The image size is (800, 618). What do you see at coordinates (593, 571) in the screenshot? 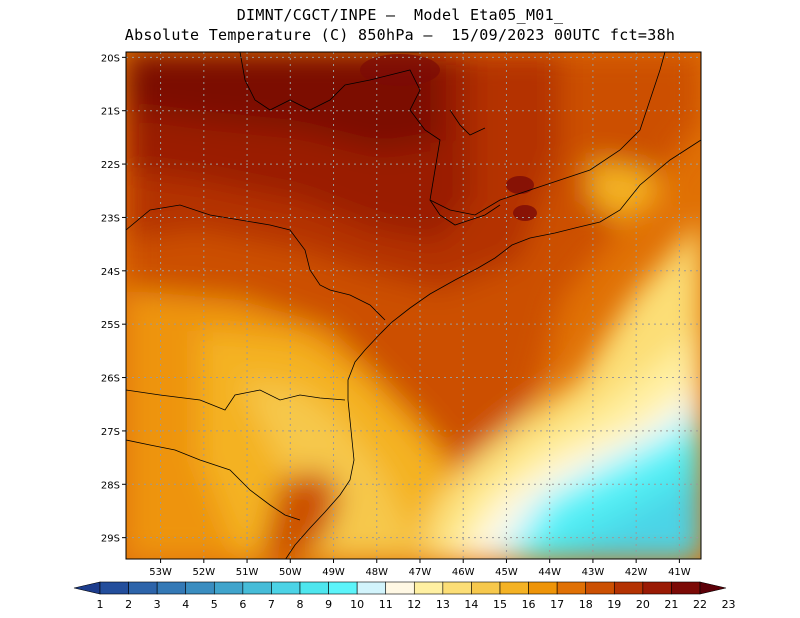
I see `lon-tick-label: 43W` at bounding box center [593, 571].